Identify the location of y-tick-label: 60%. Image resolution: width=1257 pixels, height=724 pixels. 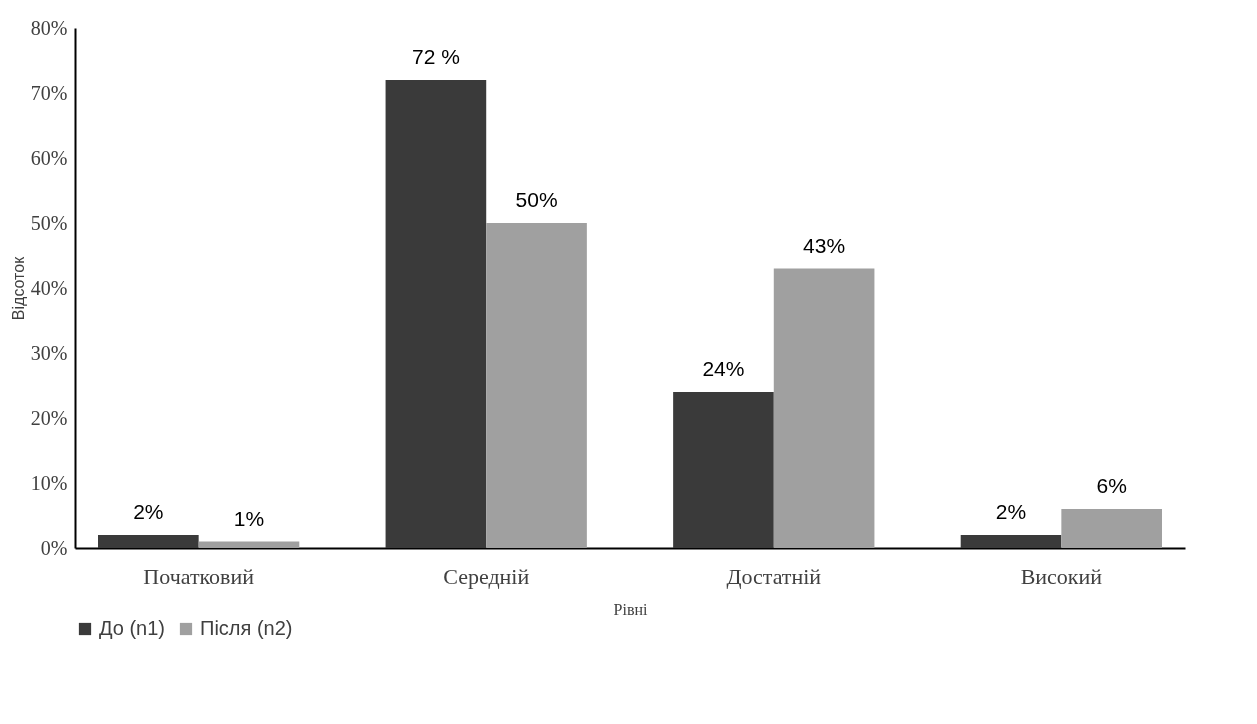
(49, 157).